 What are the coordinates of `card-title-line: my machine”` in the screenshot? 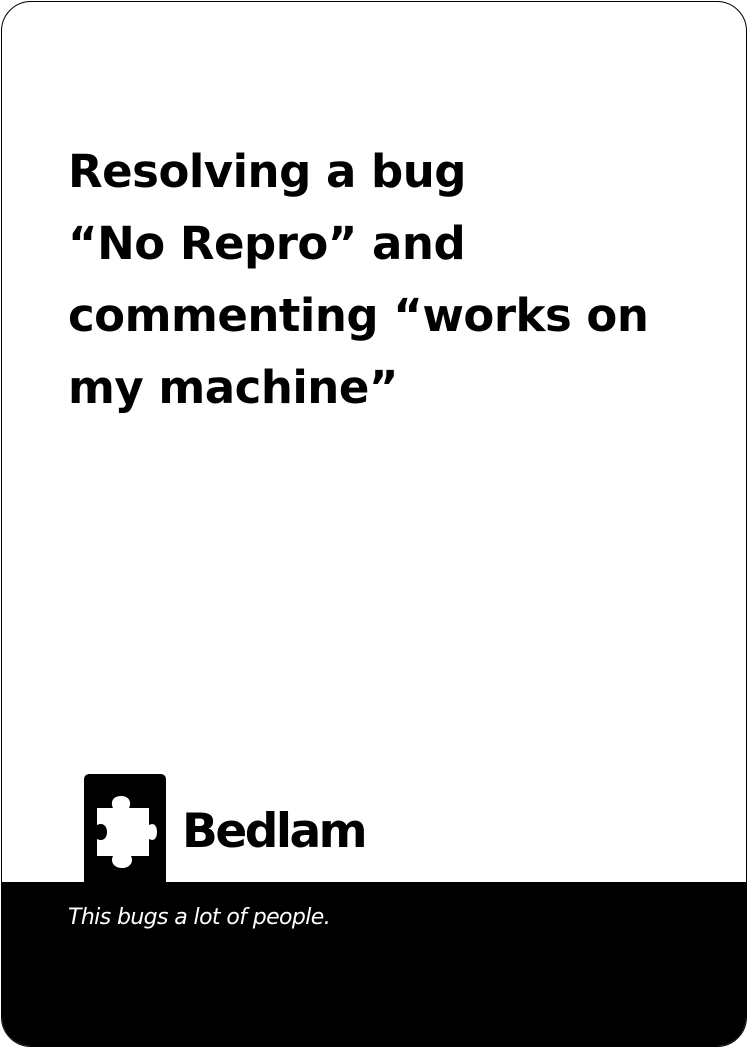 It's located at (233, 387).